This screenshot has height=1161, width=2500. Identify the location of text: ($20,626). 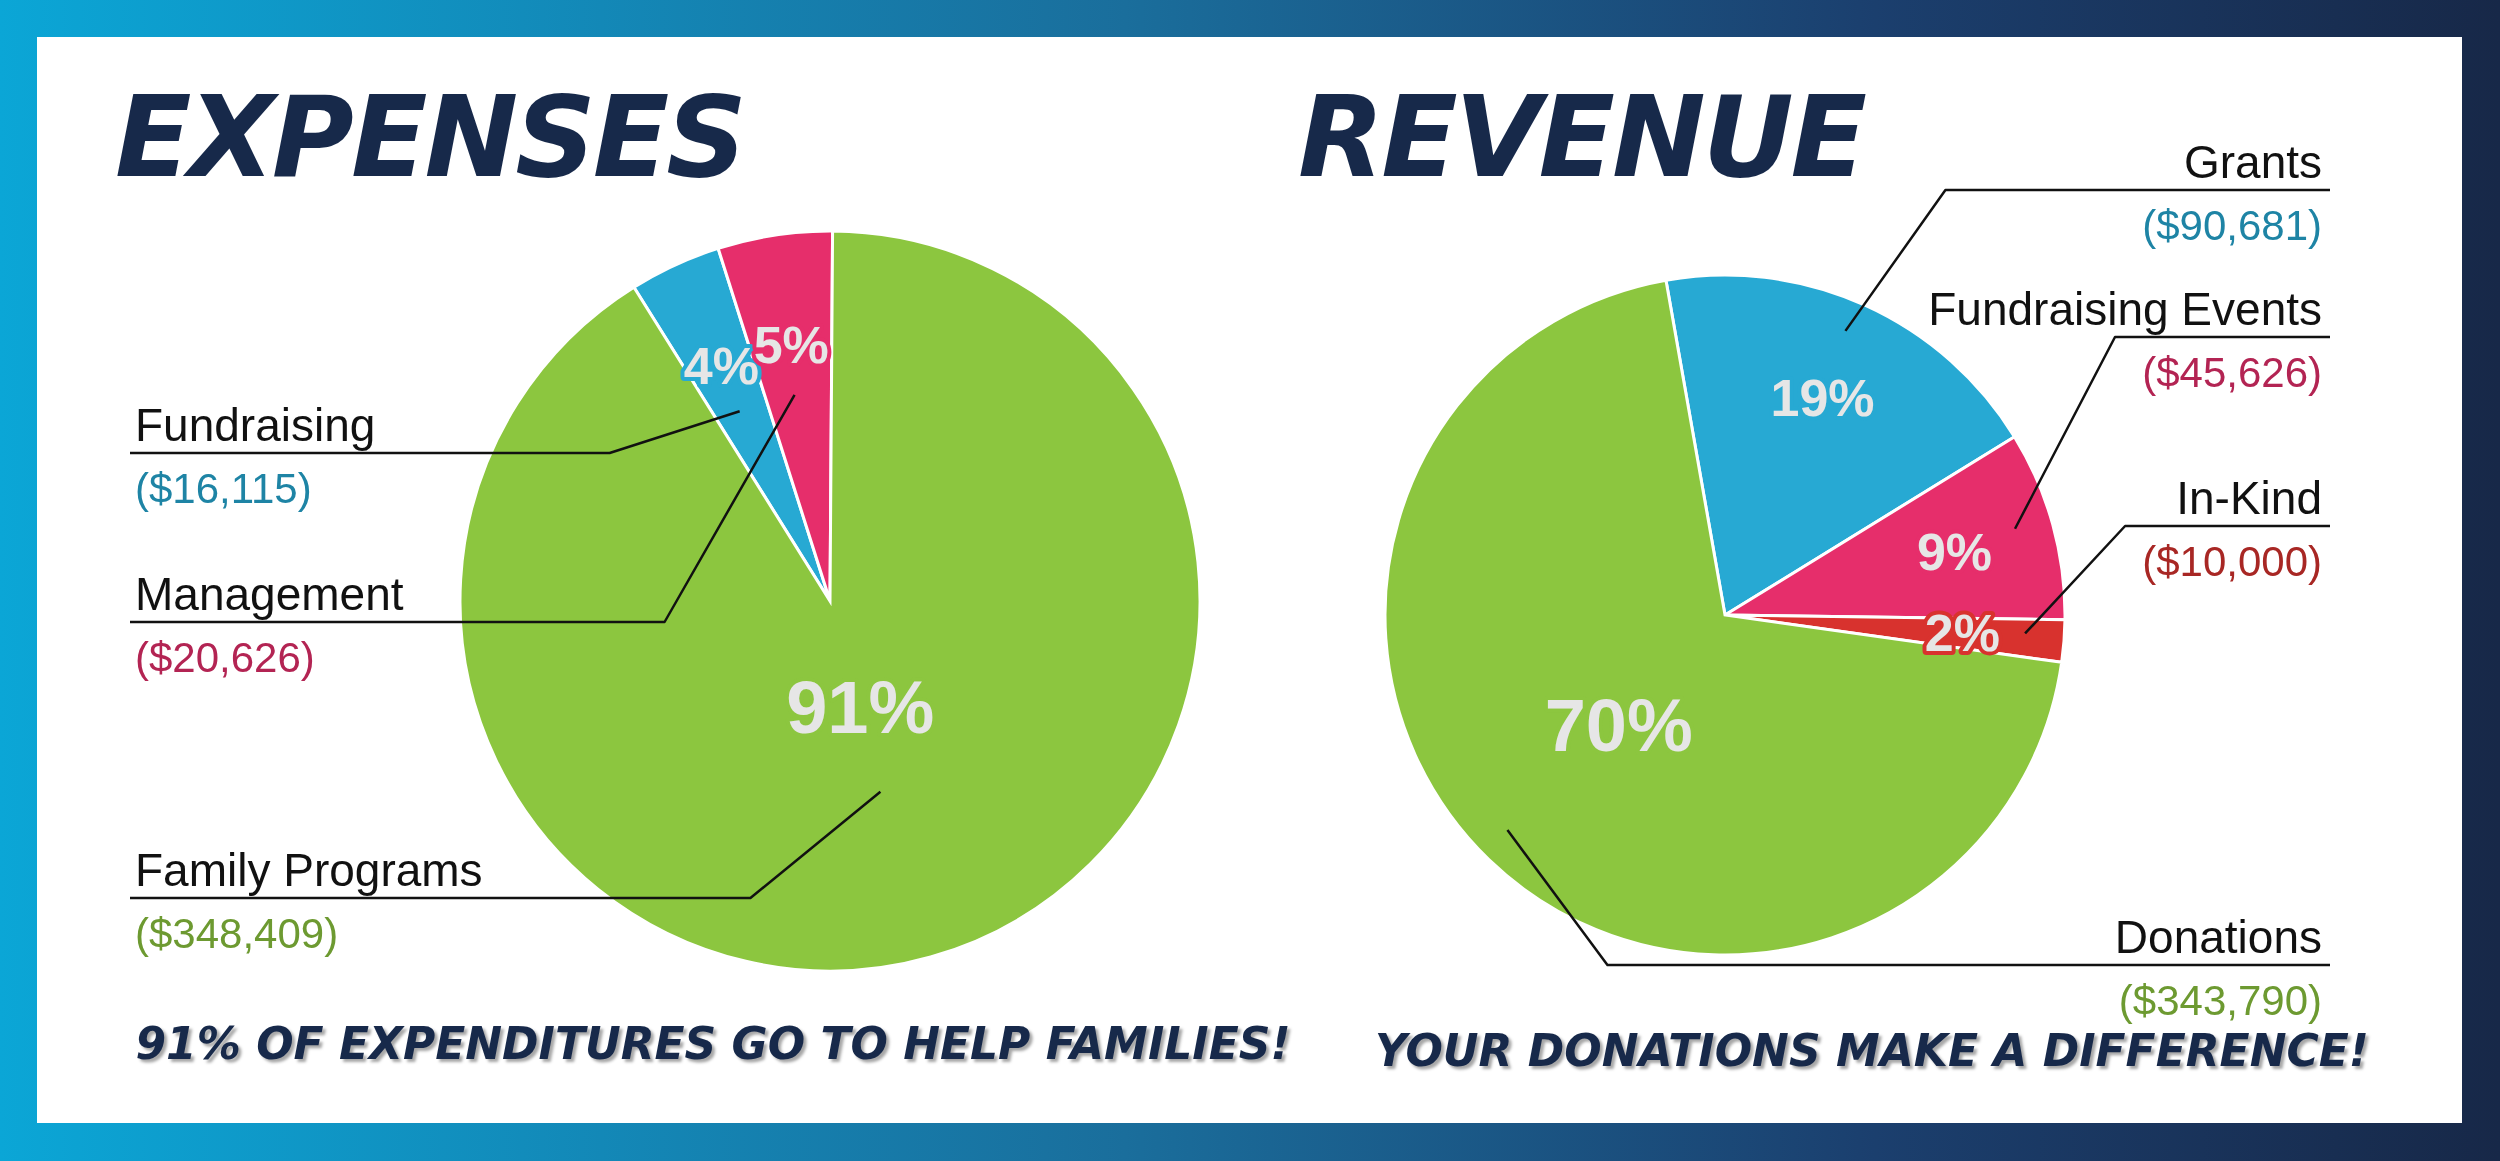
(225, 657).